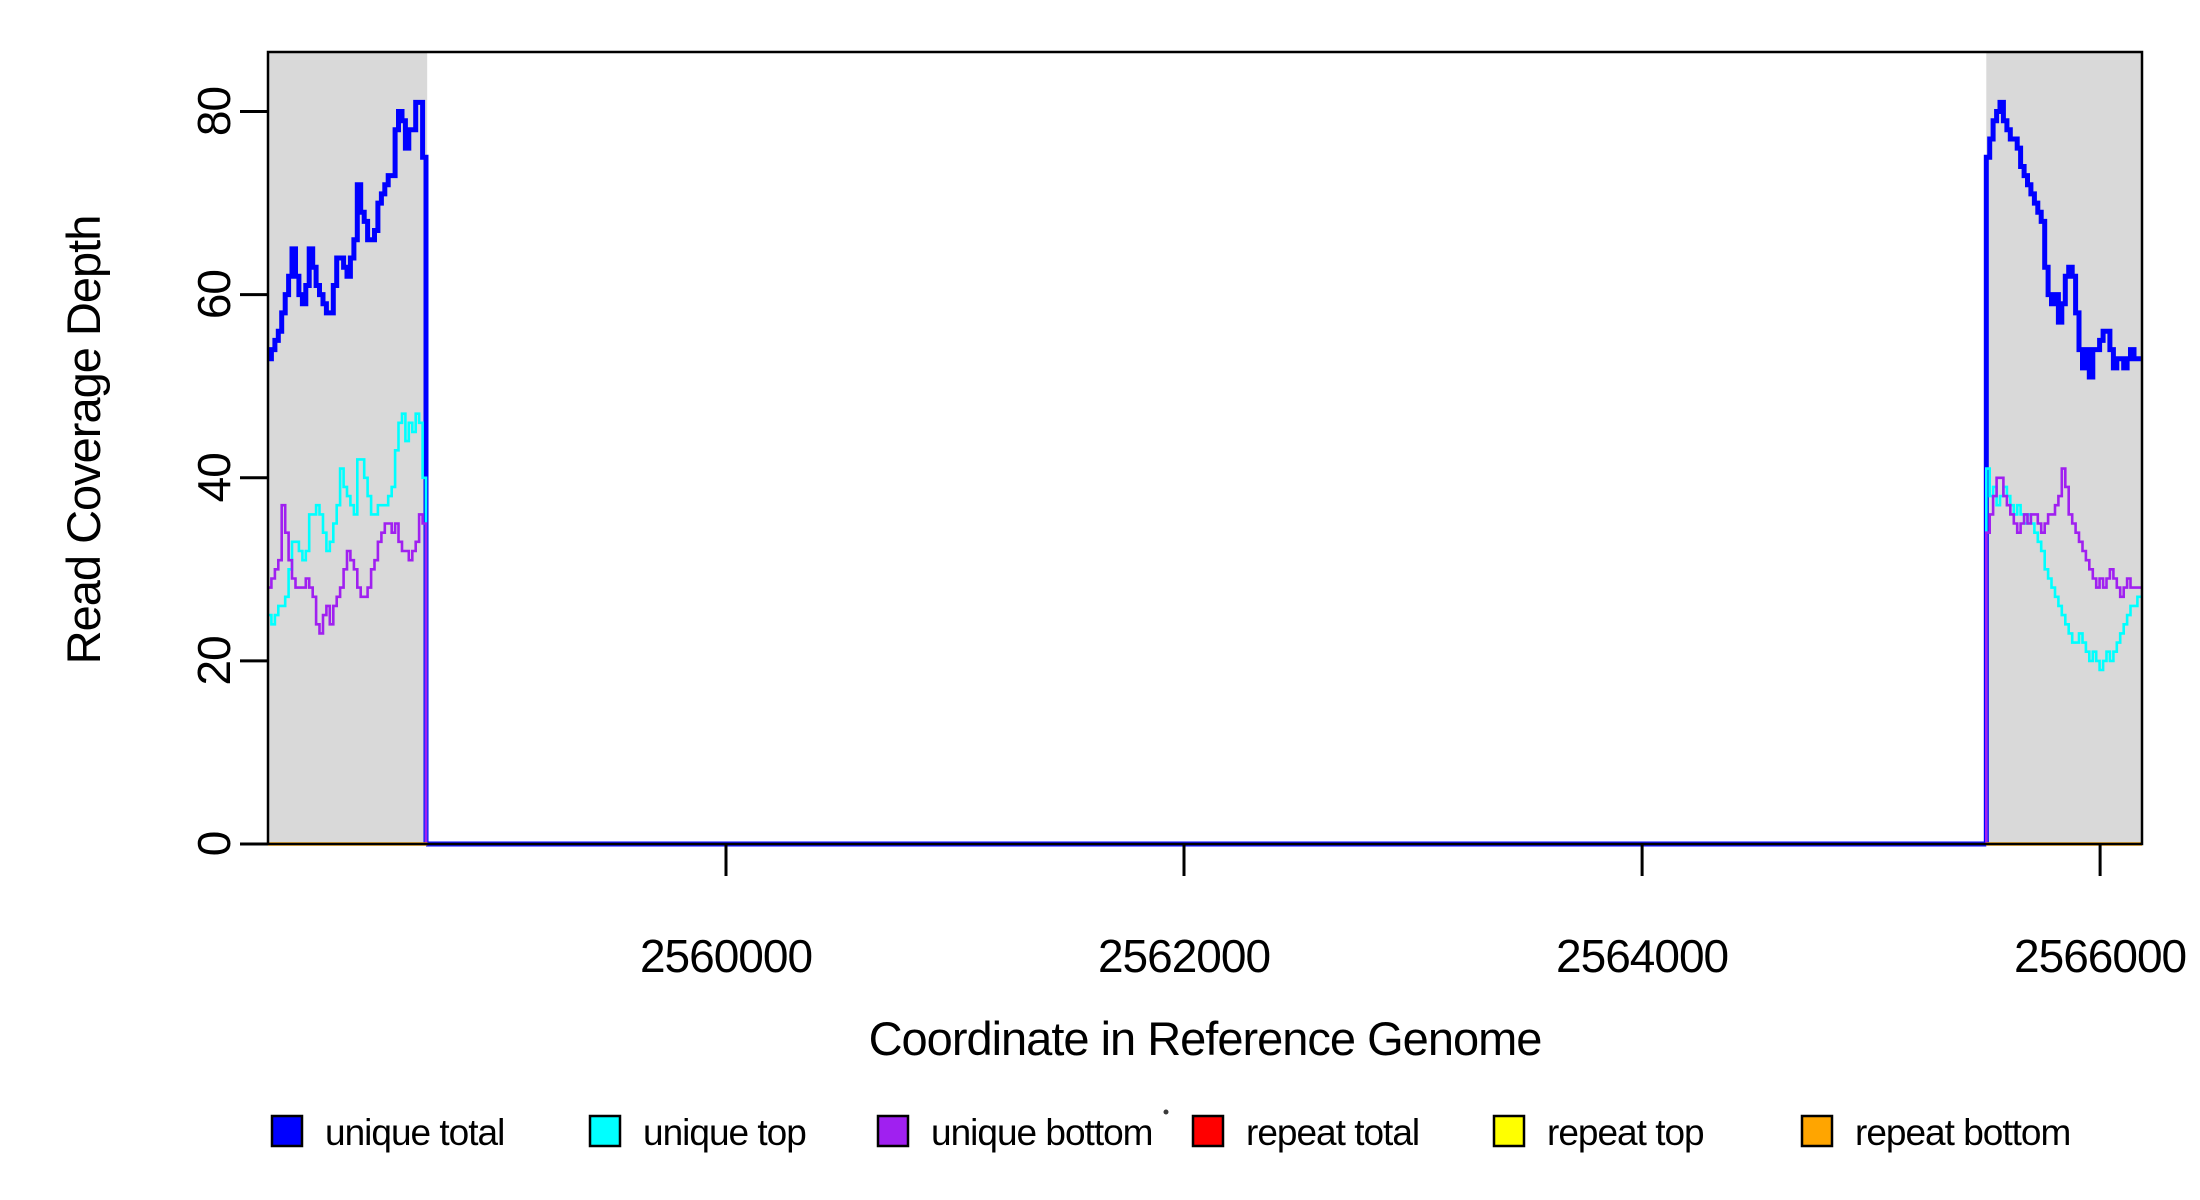  Describe the element at coordinates (1962, 1132) in the screenshot. I see `legend-label-repeat-bottom: repeat bottom` at that location.